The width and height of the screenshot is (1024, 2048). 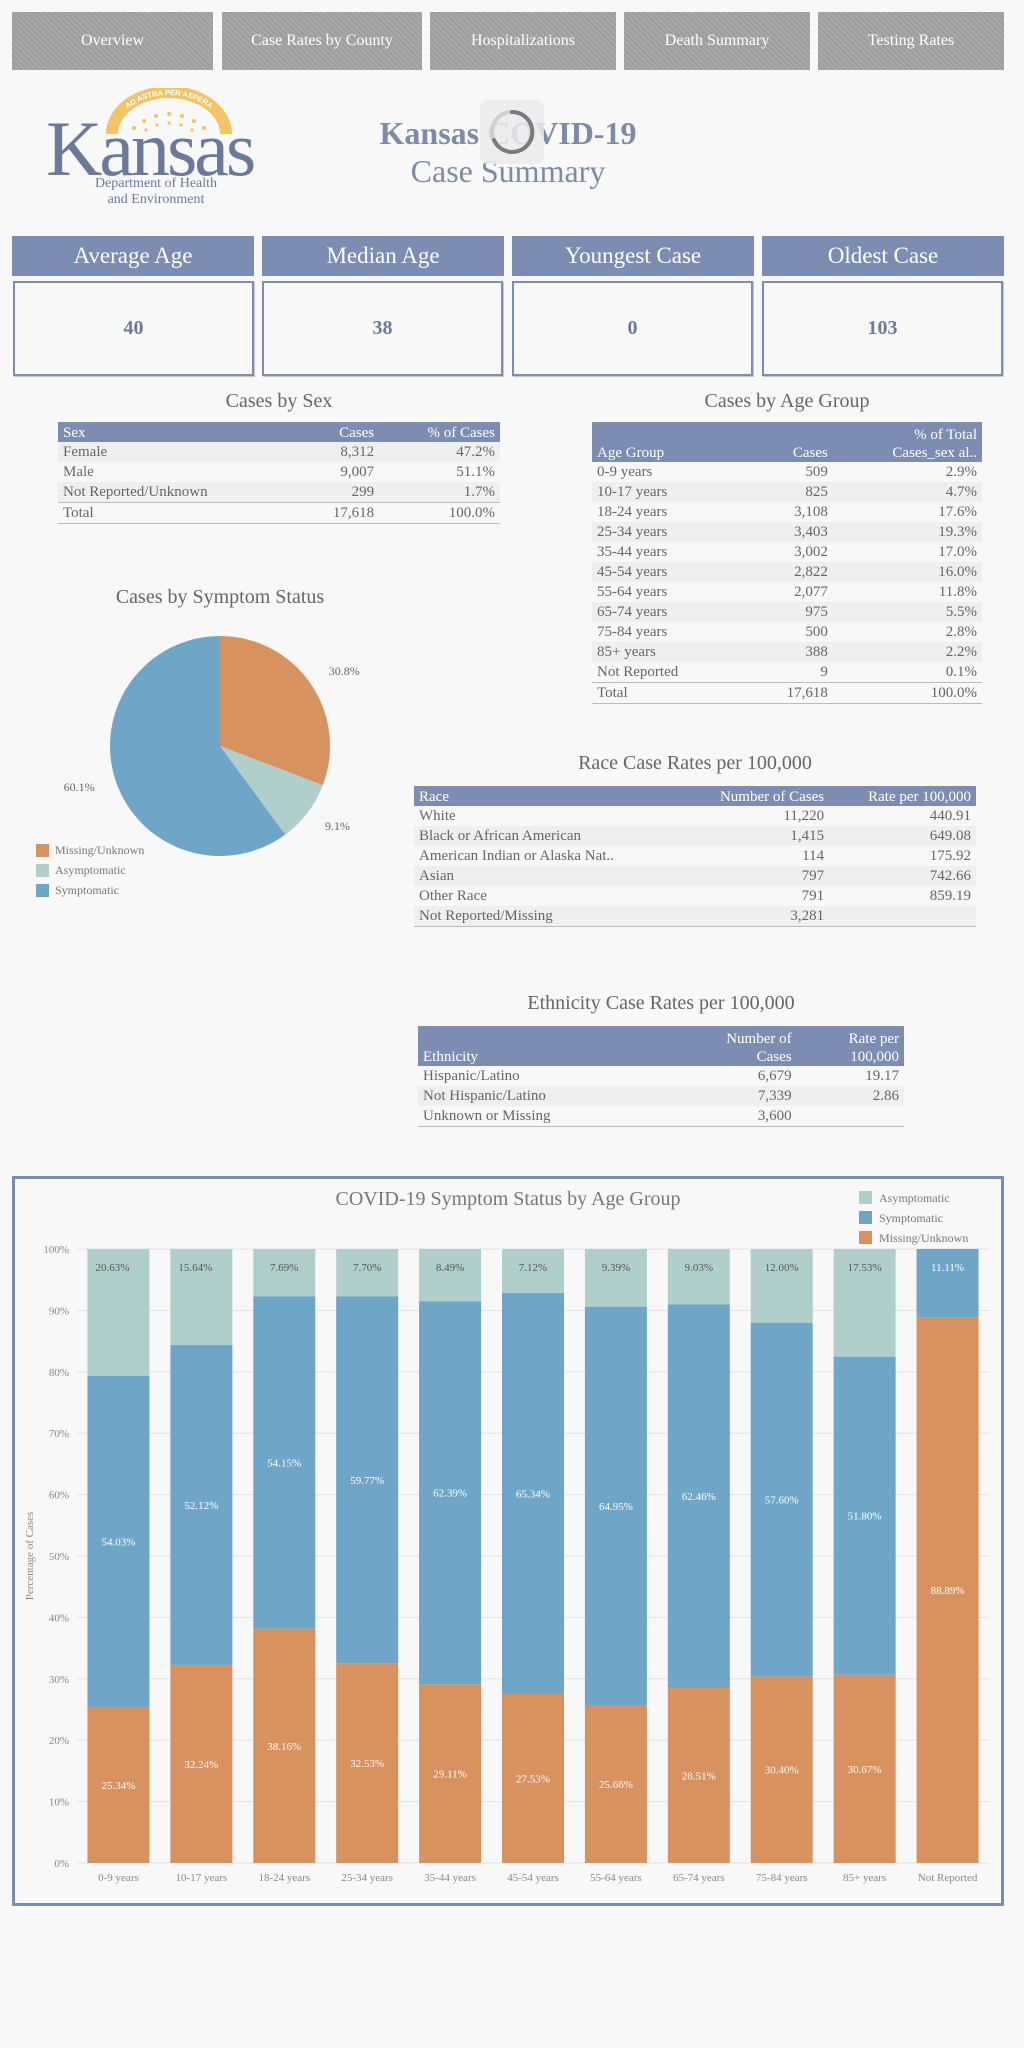 I want to click on table-row: White 11,220 440.91, so click(x=695, y=816).